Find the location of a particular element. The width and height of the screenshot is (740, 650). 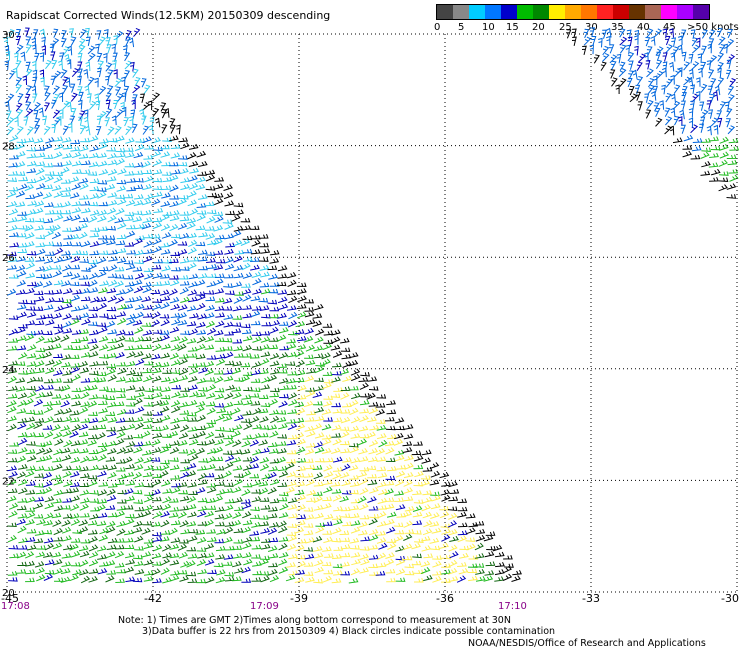

colorbar-label: >50 knots is located at coordinates (713, 27).